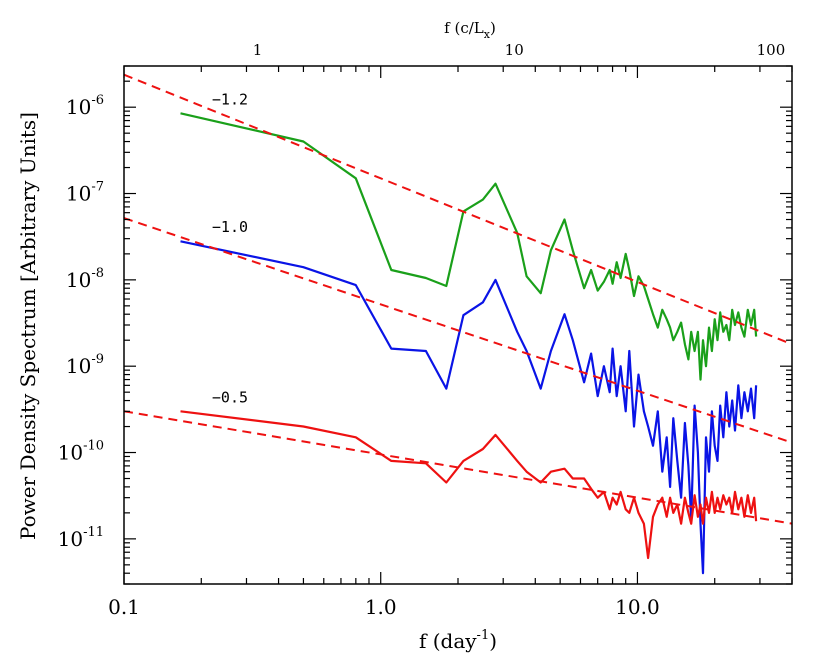  What do you see at coordinates (85, 106) in the screenshot?
I see `y-tick-label: 10⁻⁶` at bounding box center [85, 106].